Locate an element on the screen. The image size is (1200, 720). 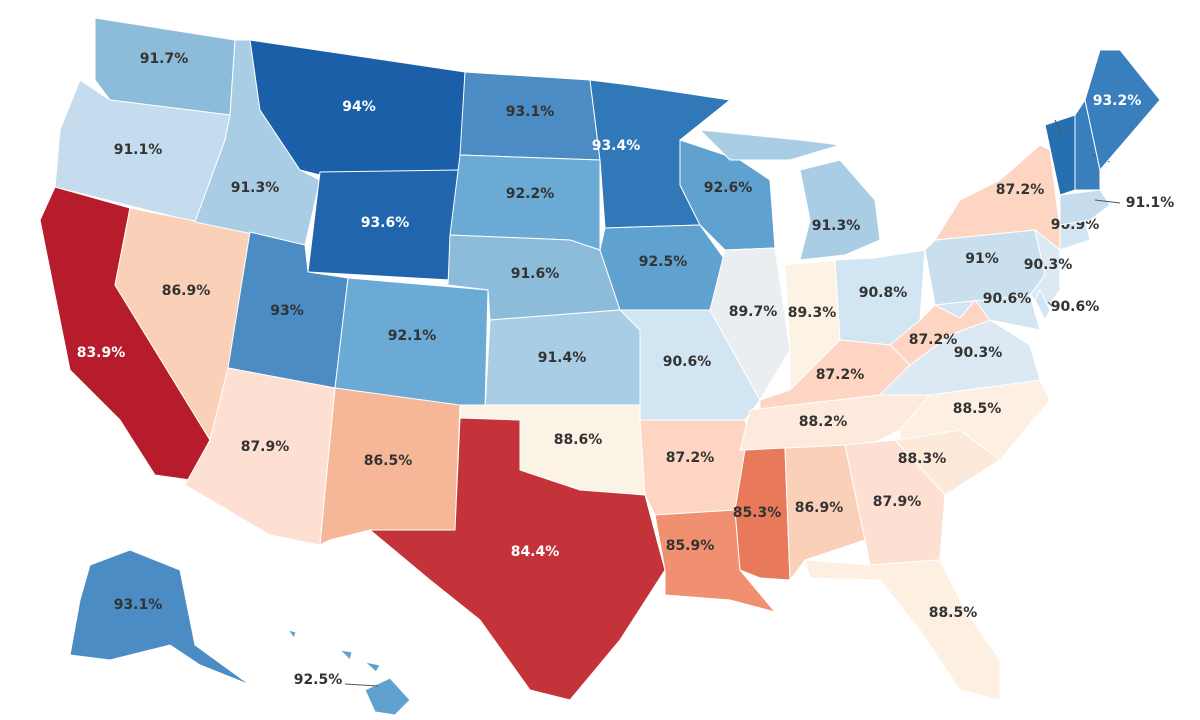
region-label: 91.6% is located at coordinates (535, 274).